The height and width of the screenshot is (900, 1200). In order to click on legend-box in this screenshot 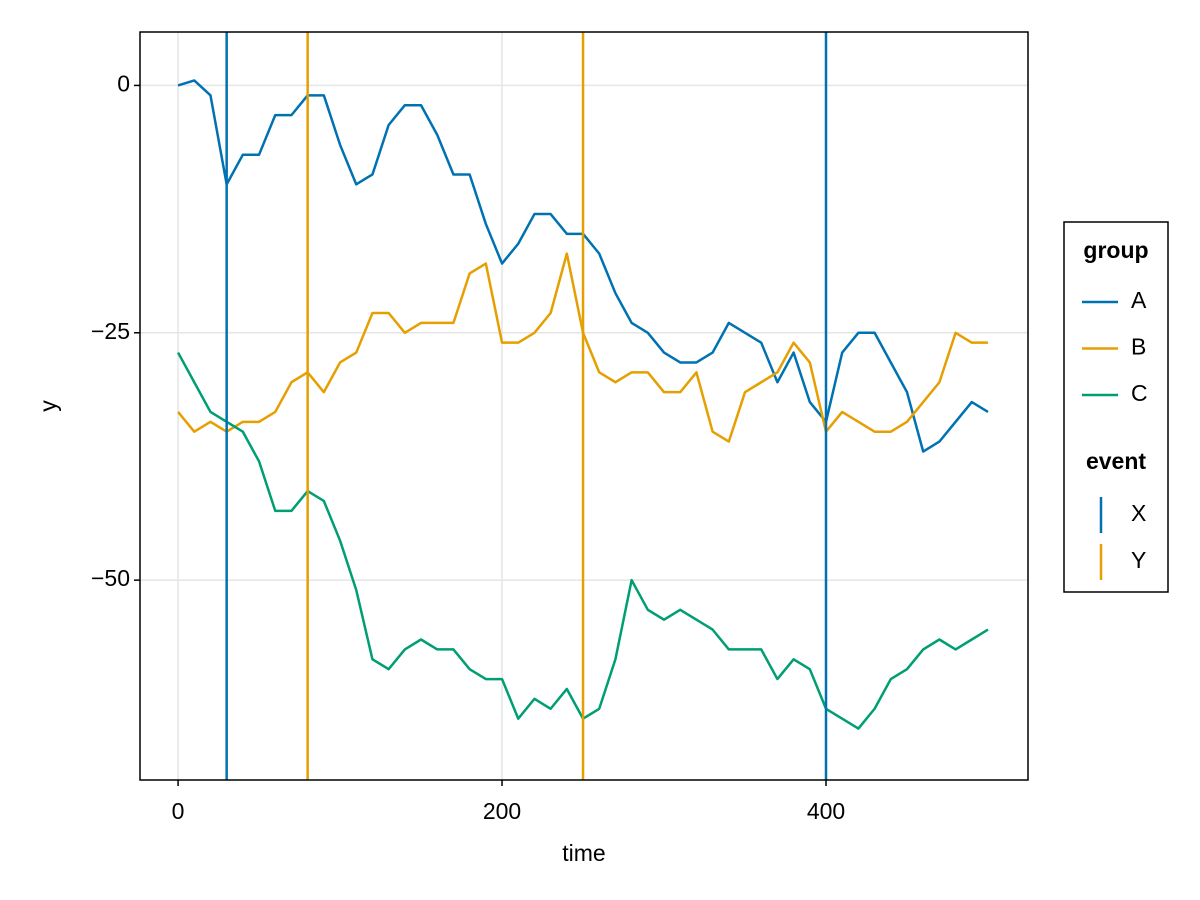, I will do `click(1116, 407)`.